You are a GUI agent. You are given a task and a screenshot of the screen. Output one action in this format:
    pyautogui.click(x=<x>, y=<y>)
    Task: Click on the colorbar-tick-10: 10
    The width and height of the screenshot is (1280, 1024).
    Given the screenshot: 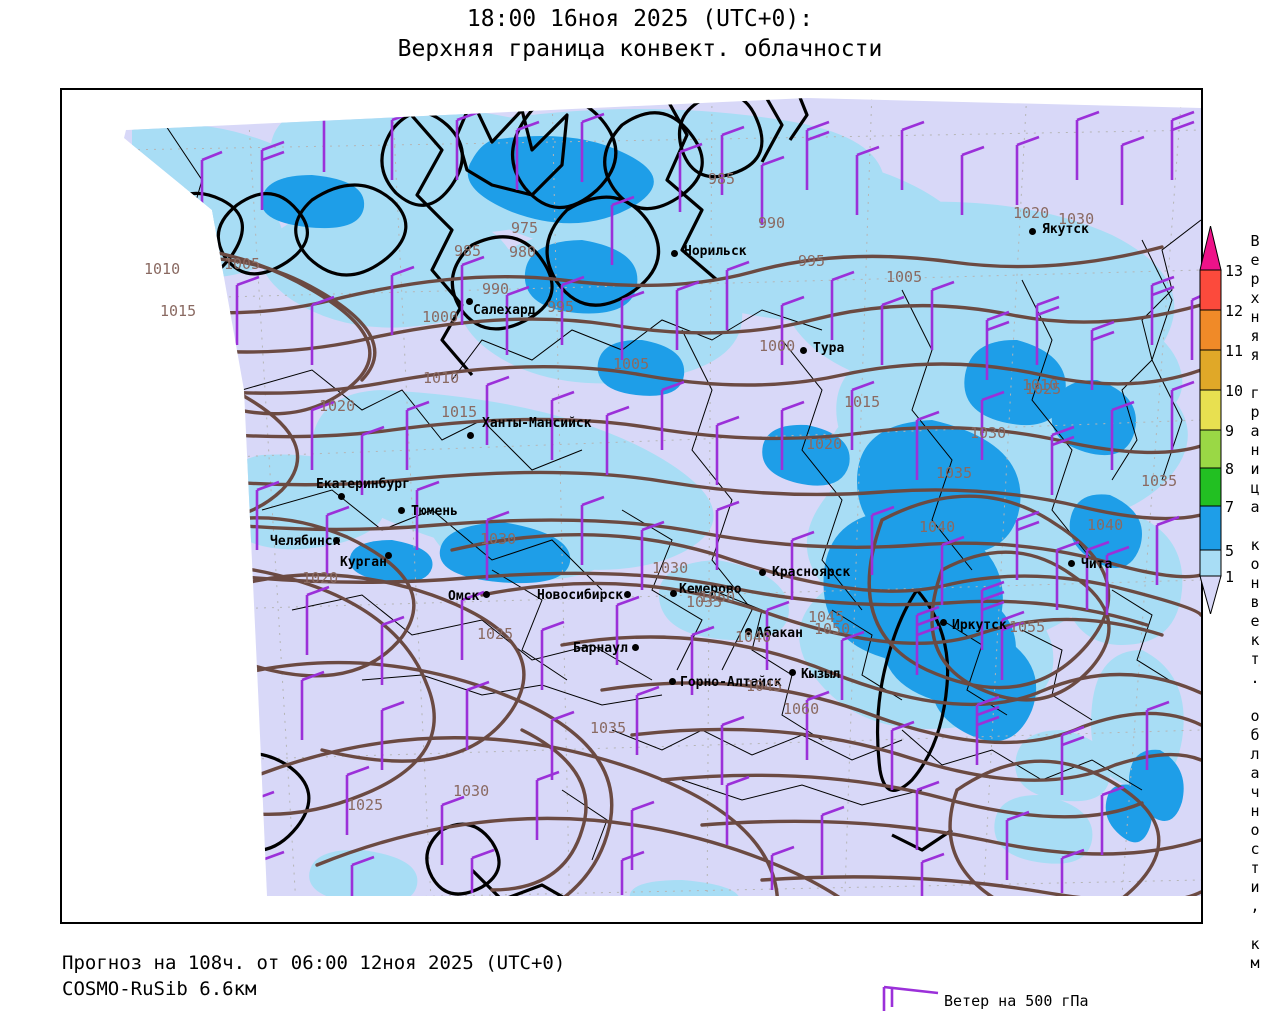 What is the action you would take?
    pyautogui.click(x=1234, y=391)
    